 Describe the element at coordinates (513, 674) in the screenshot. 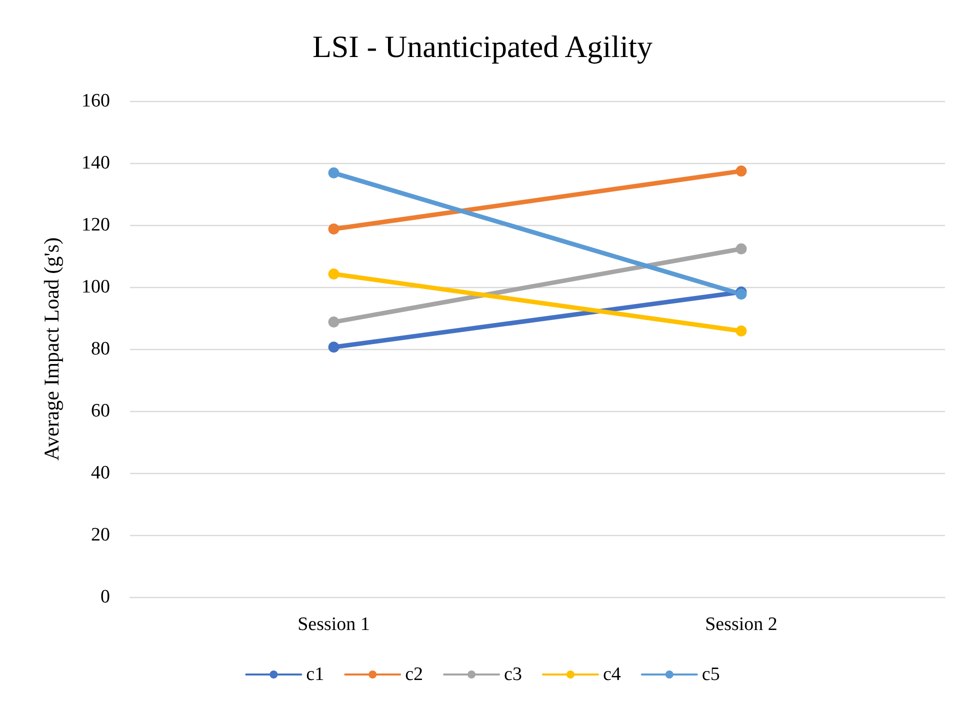

I see `legend-label: c3` at that location.